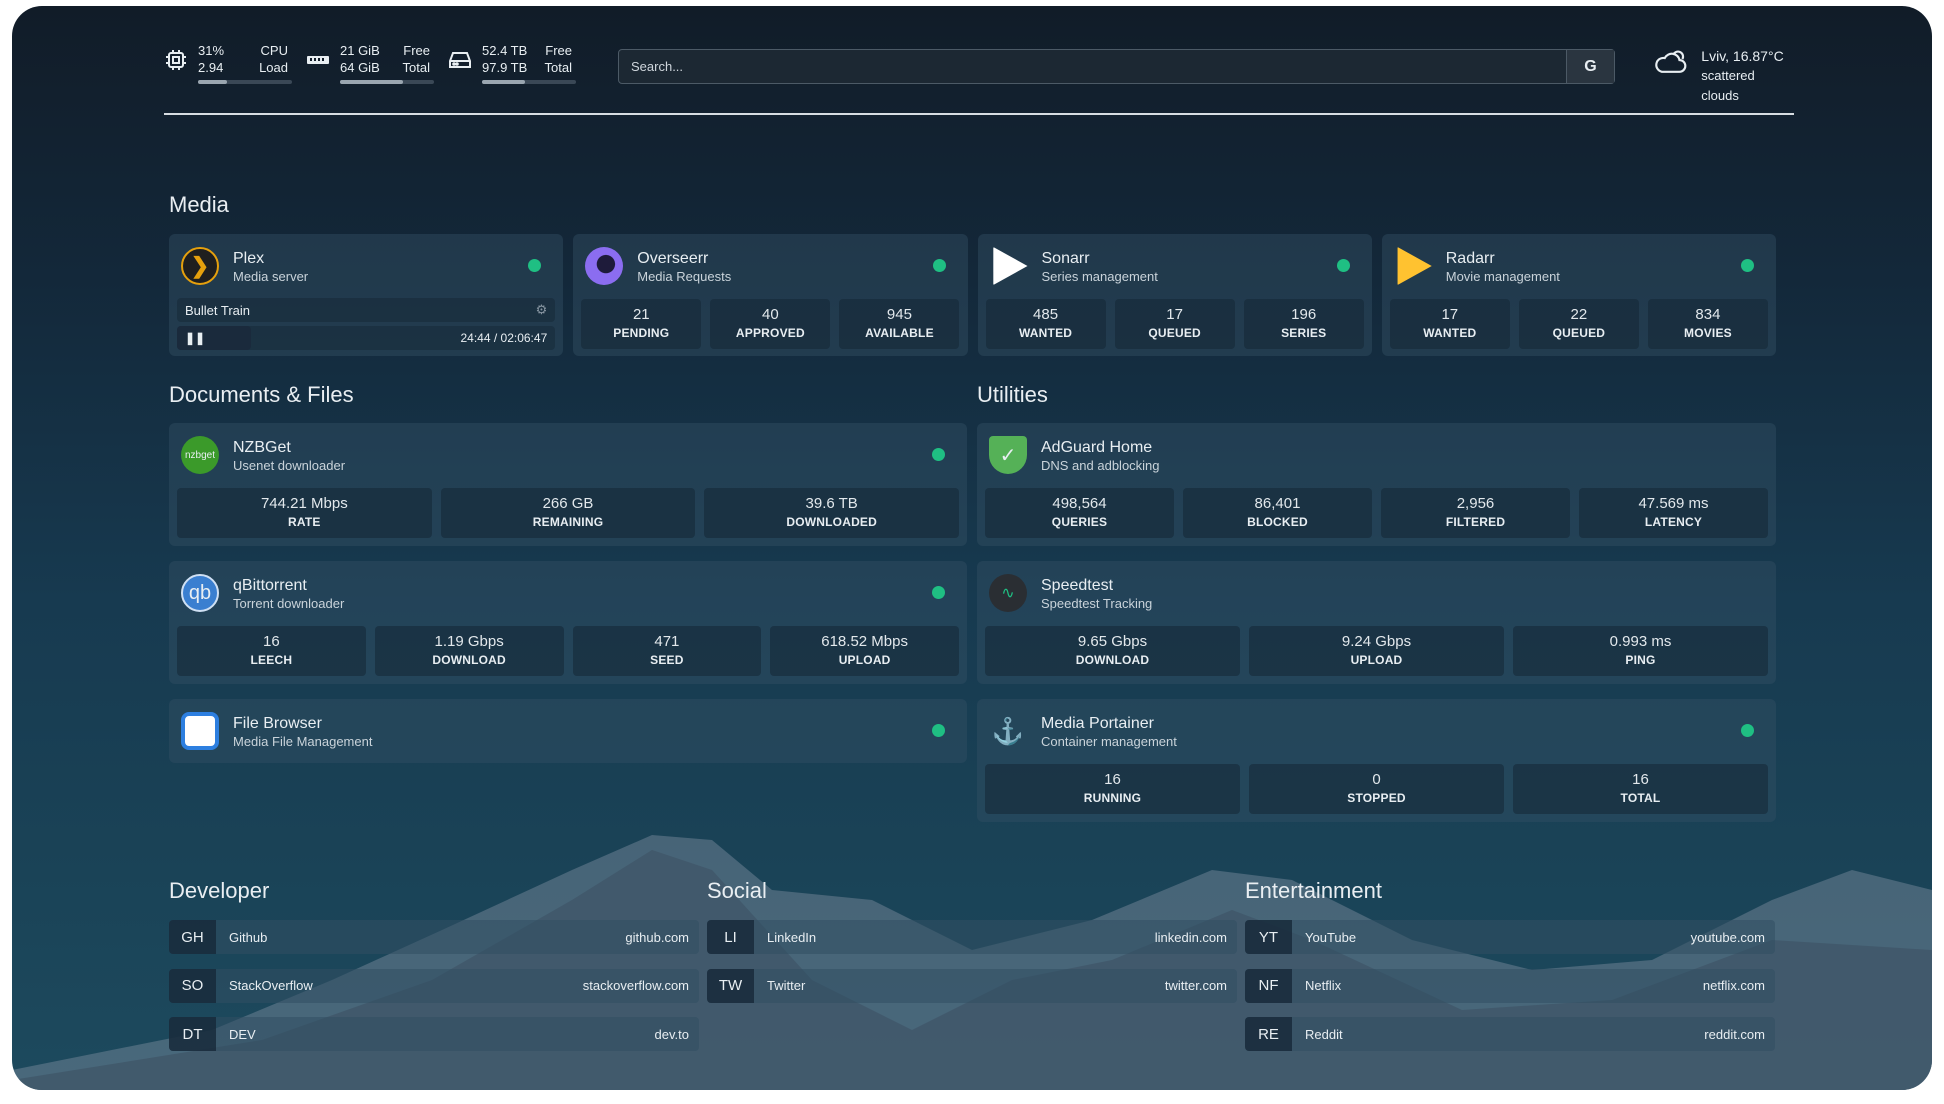 The image size is (1944, 1104). I want to click on stat-box: 1.19 Gbps DOWNLOAD, so click(469, 651).